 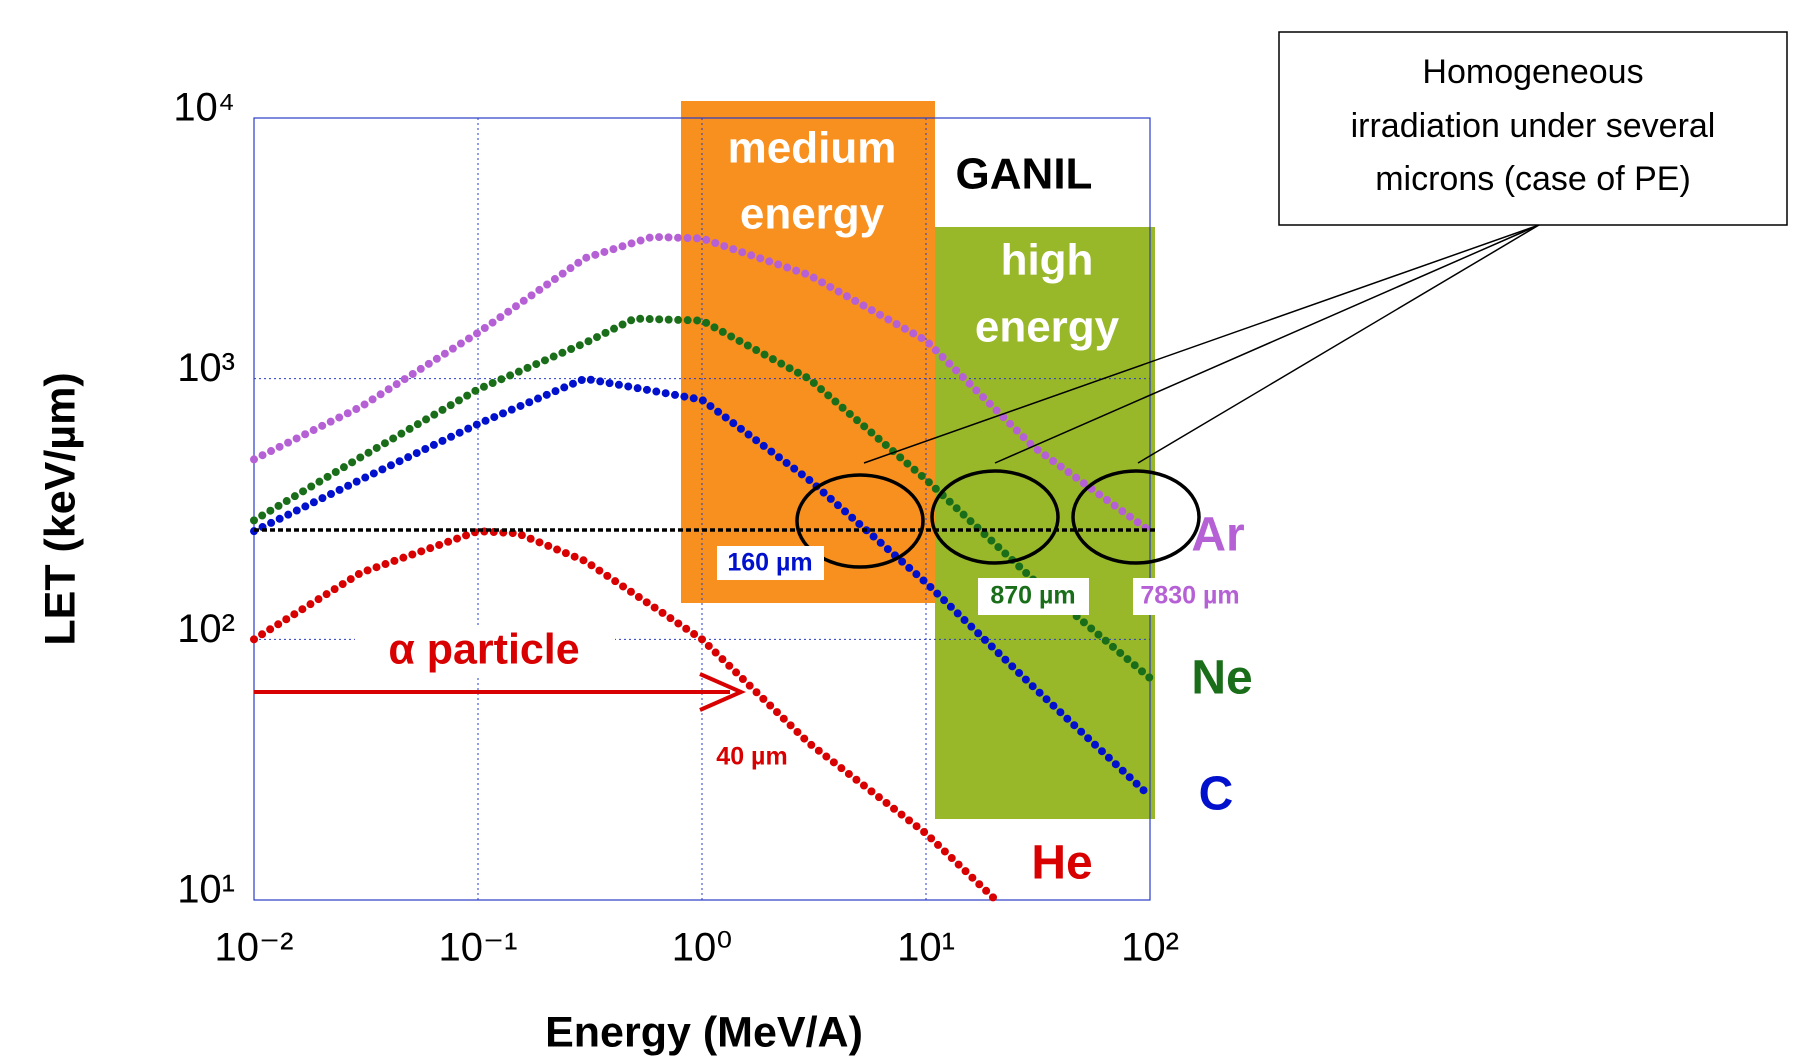 I want to click on callout-box, so click(x=1533, y=128).